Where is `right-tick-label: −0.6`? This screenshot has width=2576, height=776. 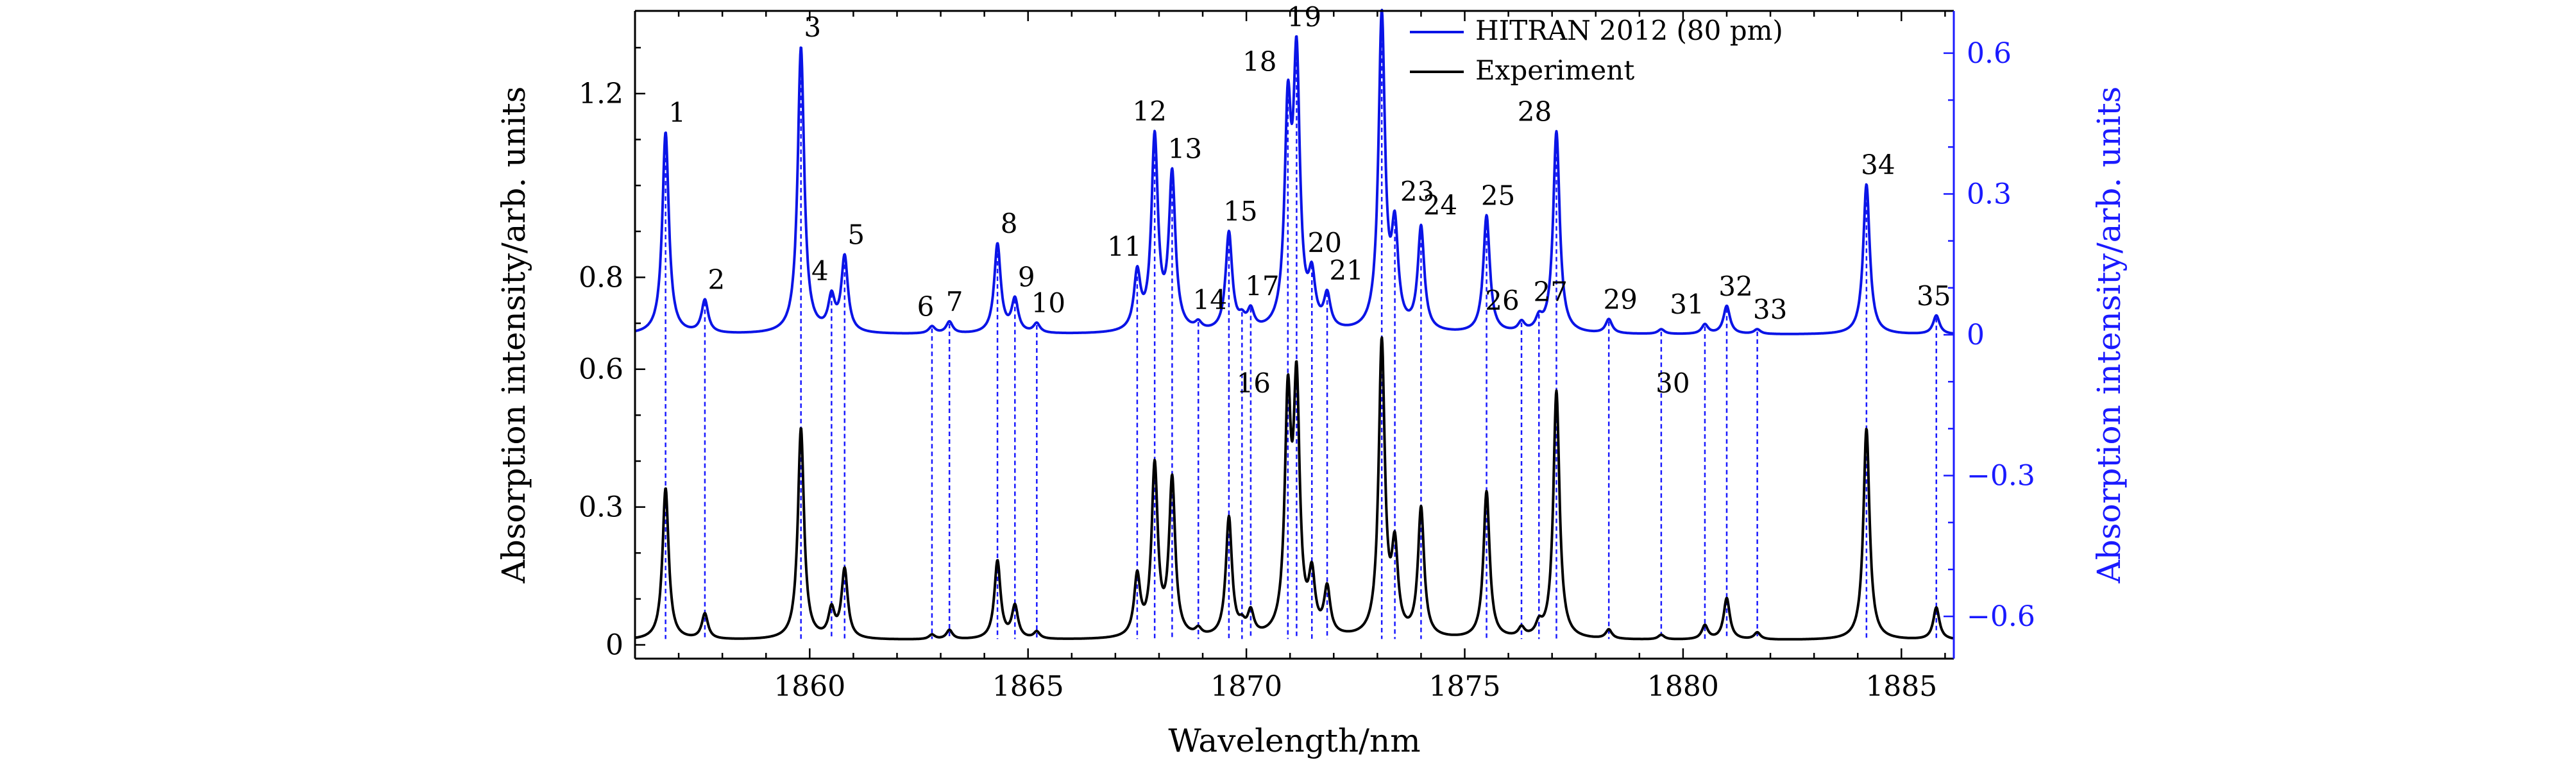
right-tick-label: −0.6 is located at coordinates (2001, 616).